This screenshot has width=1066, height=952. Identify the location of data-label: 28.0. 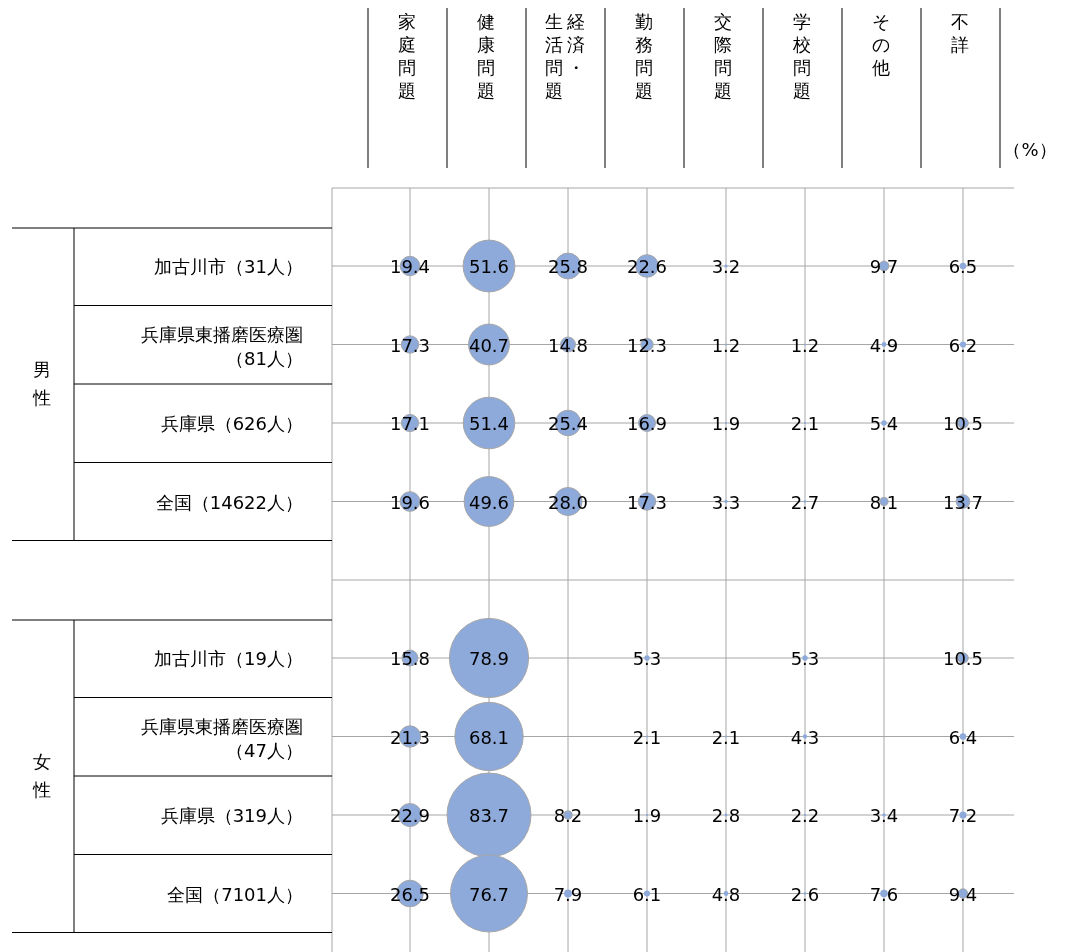
(568, 502).